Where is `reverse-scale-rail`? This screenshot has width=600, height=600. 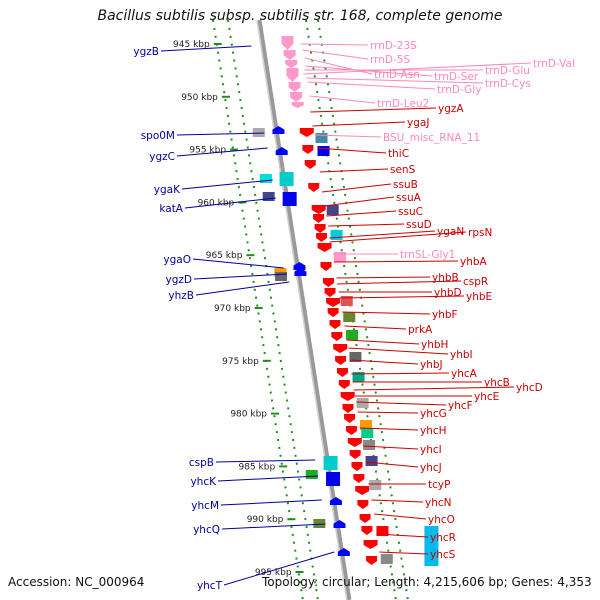 reverse-scale-rail is located at coordinates (258, 309).